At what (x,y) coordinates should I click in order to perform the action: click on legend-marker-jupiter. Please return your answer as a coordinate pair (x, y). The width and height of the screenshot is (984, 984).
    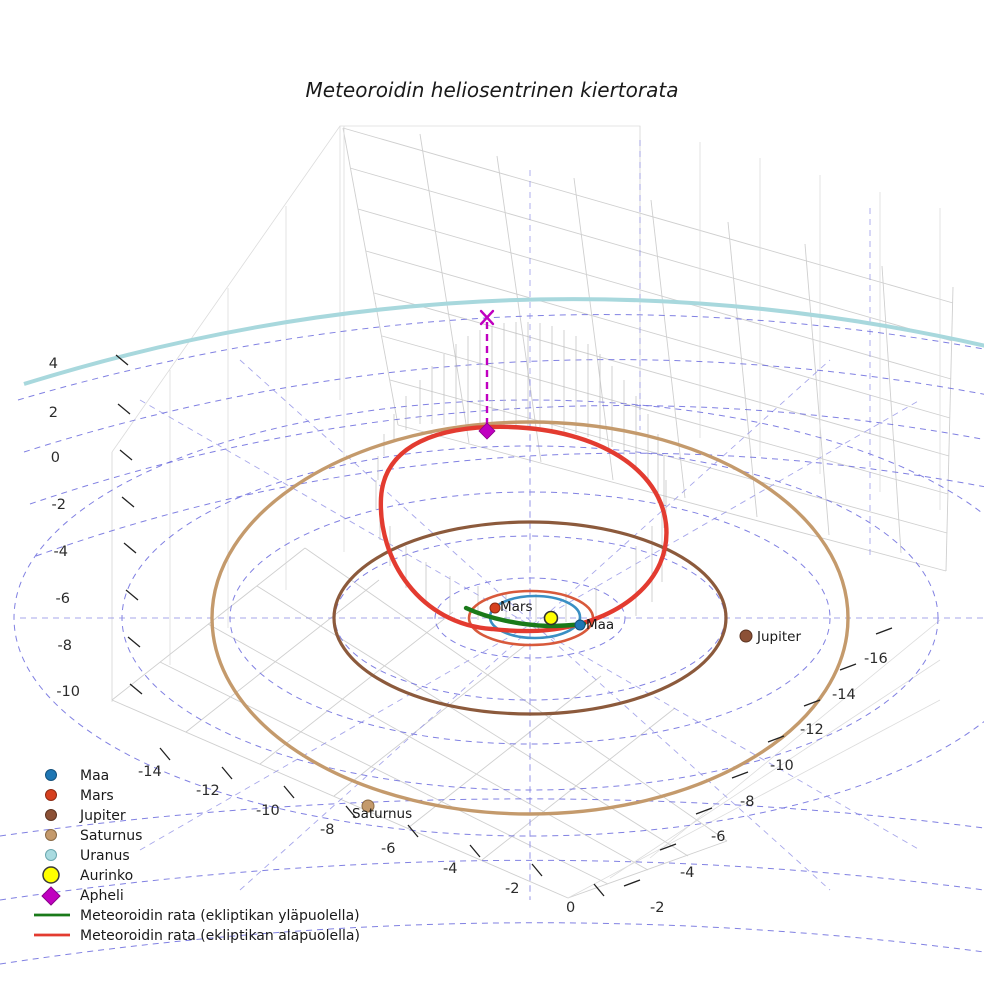
    Looking at the image, I should click on (51, 815).